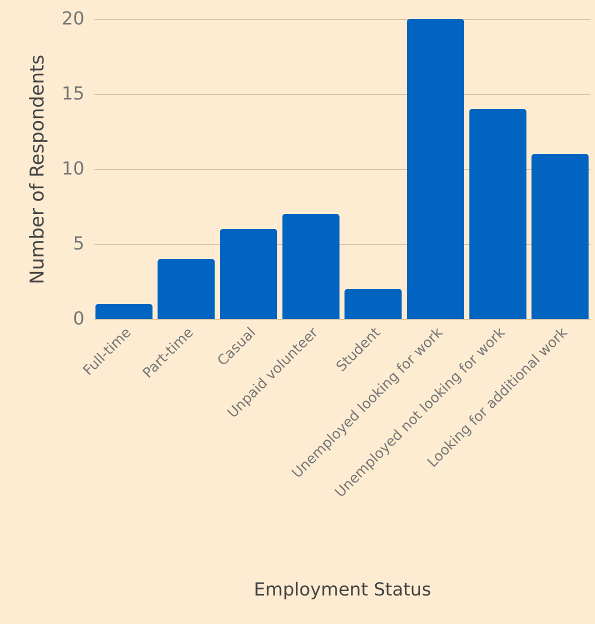 The width and height of the screenshot is (595, 624). I want to click on y-tick-label: 0, so click(78, 319).